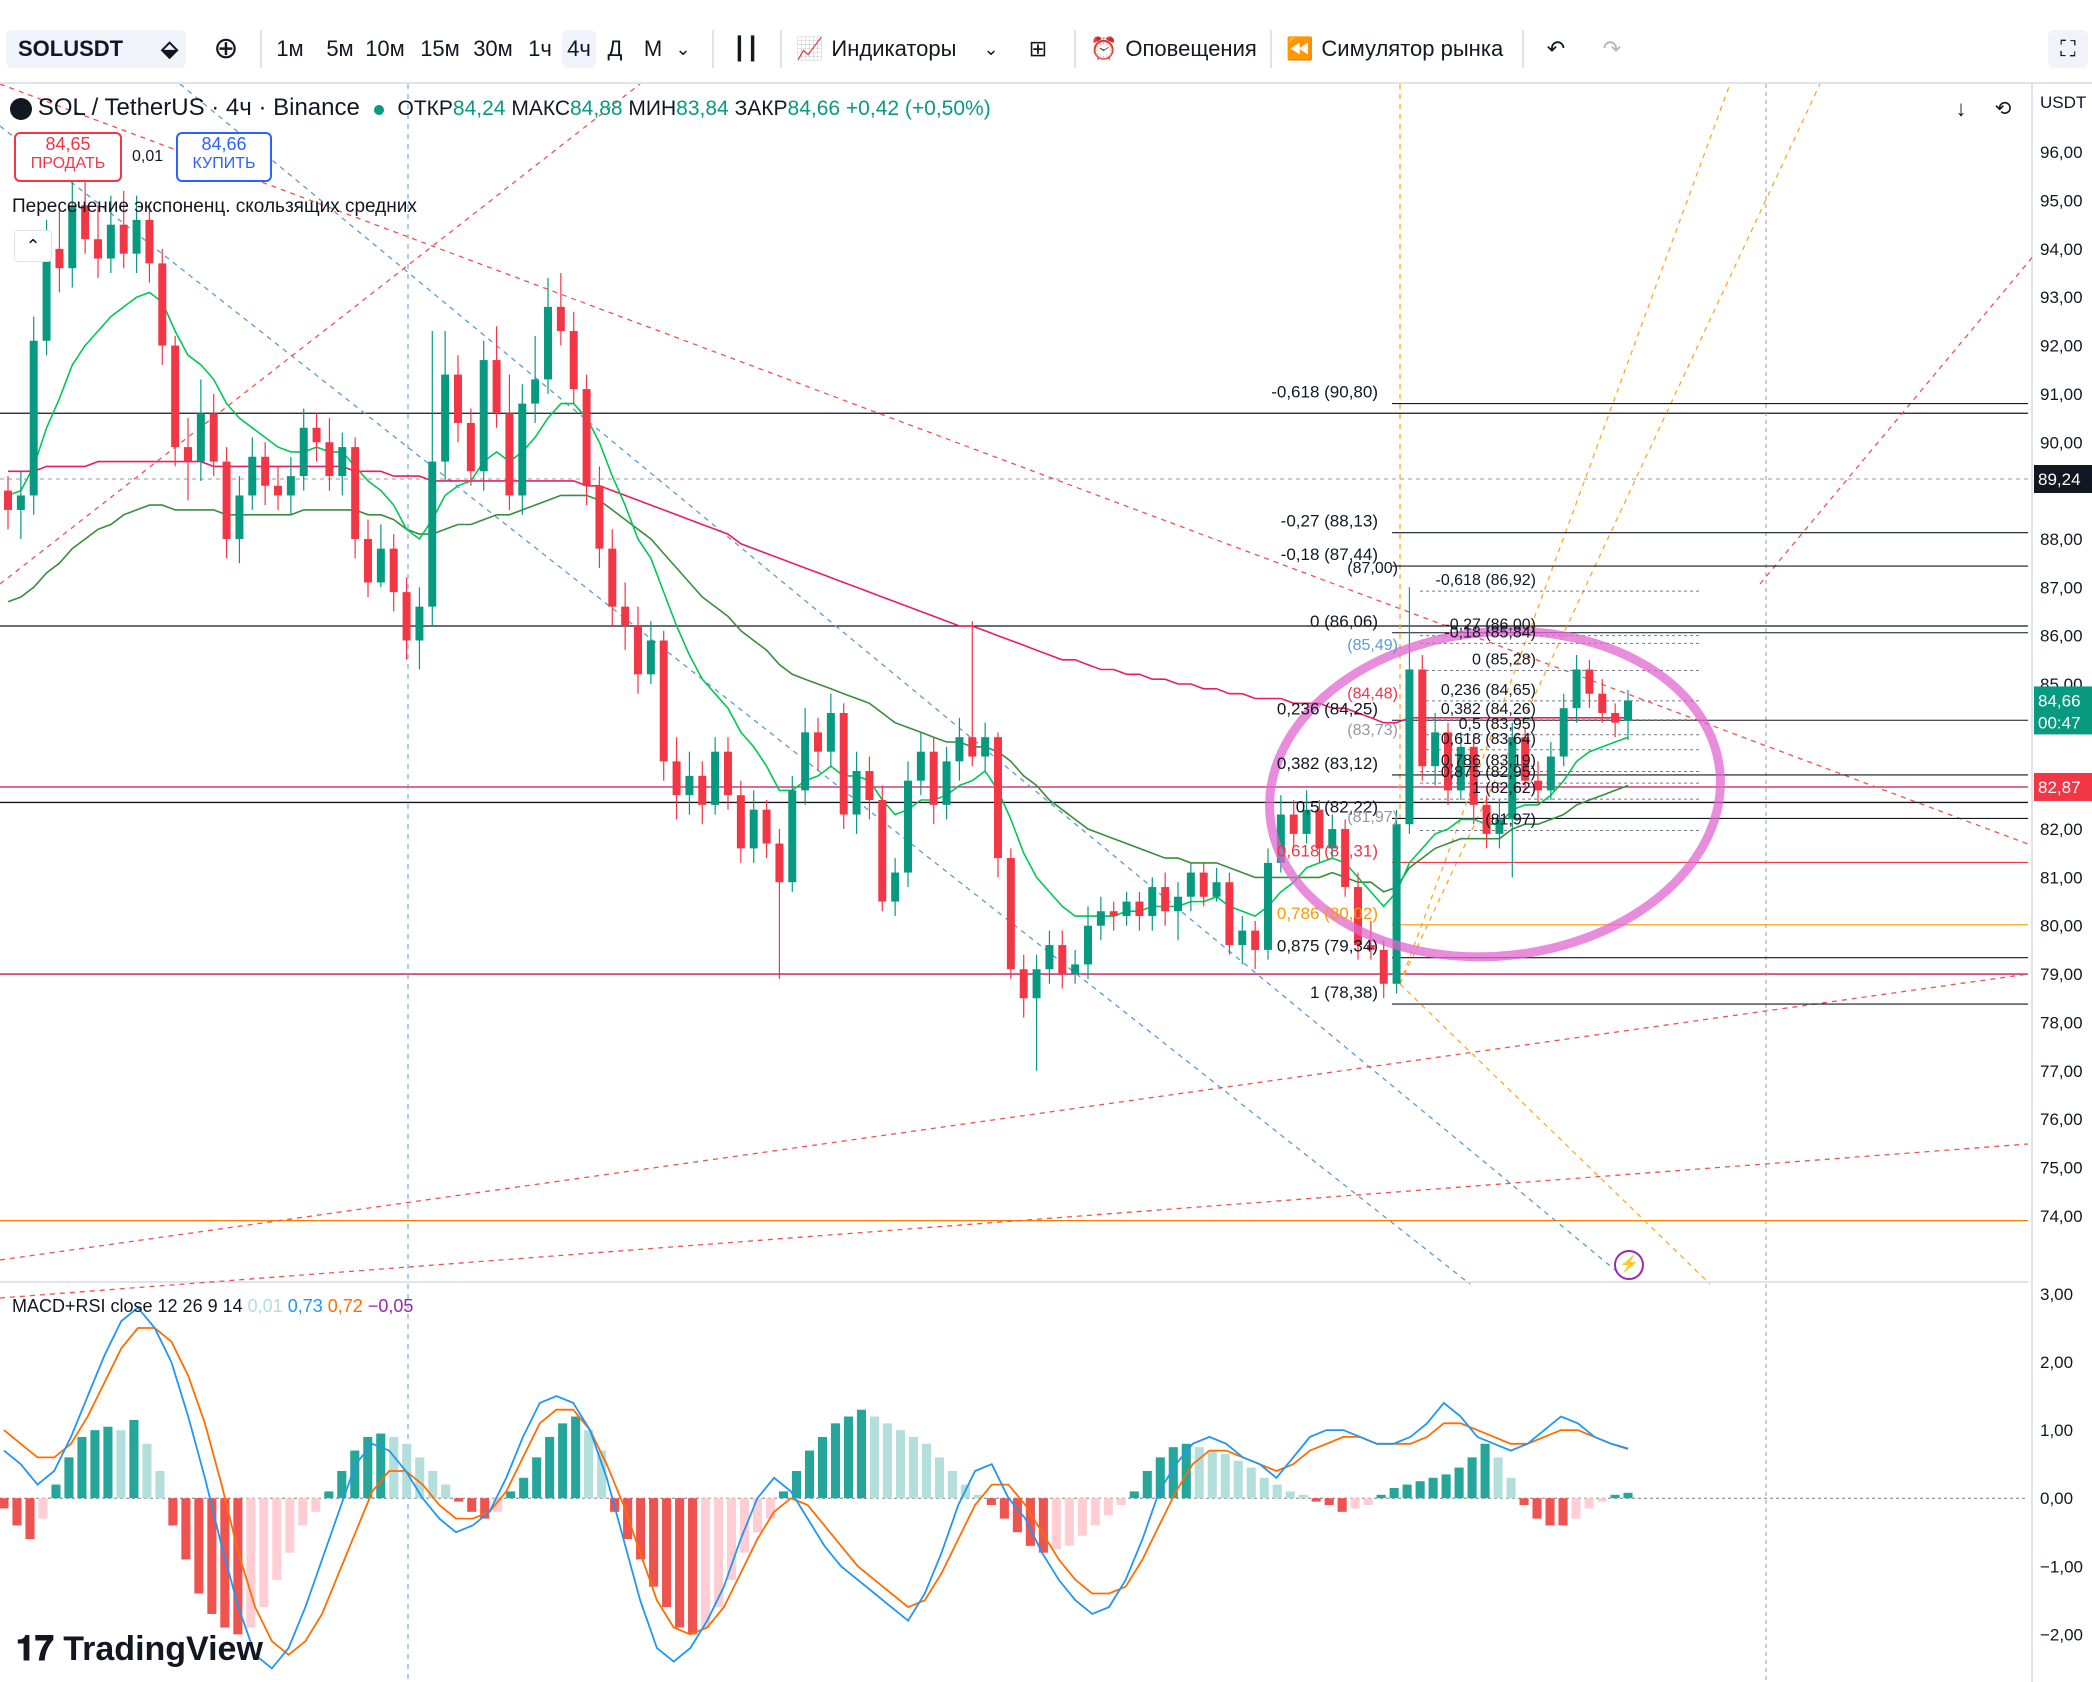 The height and width of the screenshot is (1682, 2092). I want to click on buy-label: КУПИТЬ, so click(224, 163).